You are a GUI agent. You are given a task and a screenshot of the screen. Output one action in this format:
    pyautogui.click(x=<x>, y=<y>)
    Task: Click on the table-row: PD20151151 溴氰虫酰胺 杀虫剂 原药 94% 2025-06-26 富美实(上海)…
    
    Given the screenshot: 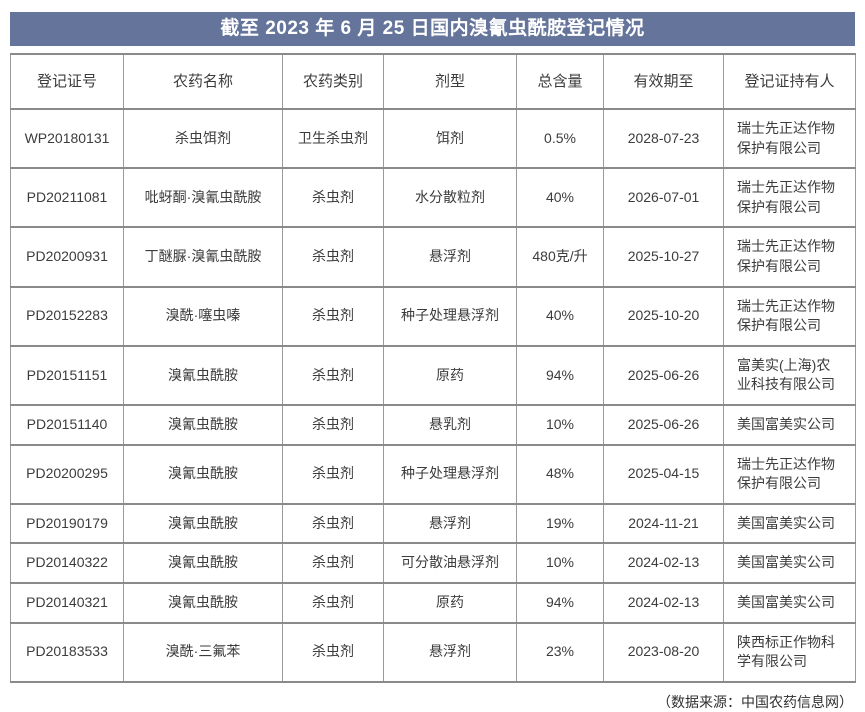 What is the action you would take?
    pyautogui.click(x=433, y=375)
    